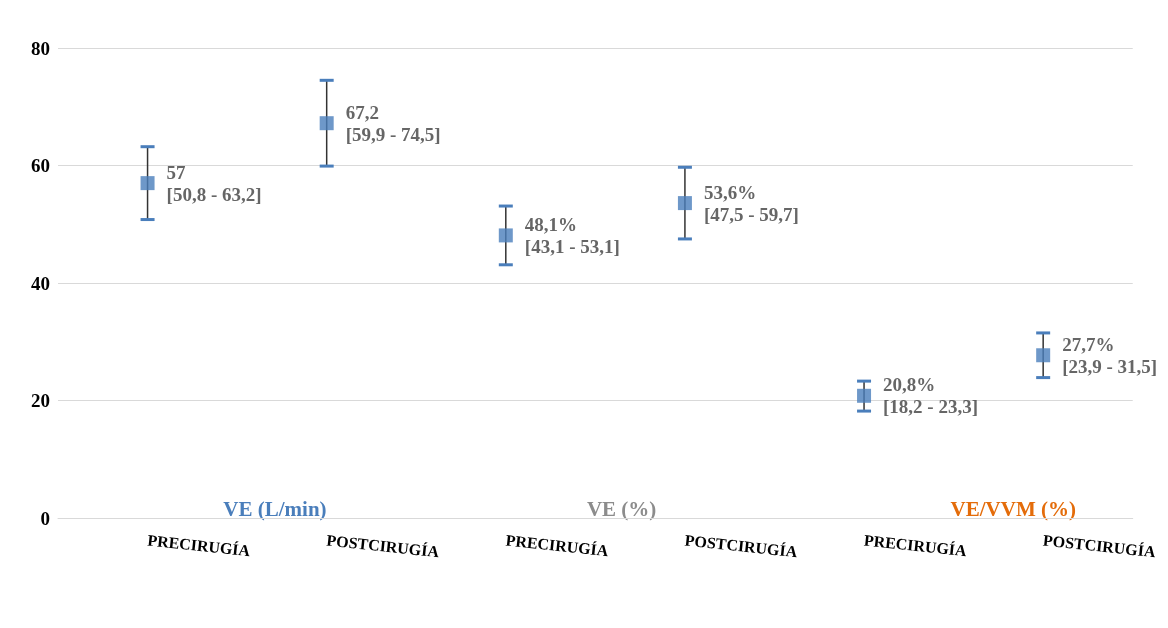  I want to click on y-tick-label: 60, so click(40, 165).